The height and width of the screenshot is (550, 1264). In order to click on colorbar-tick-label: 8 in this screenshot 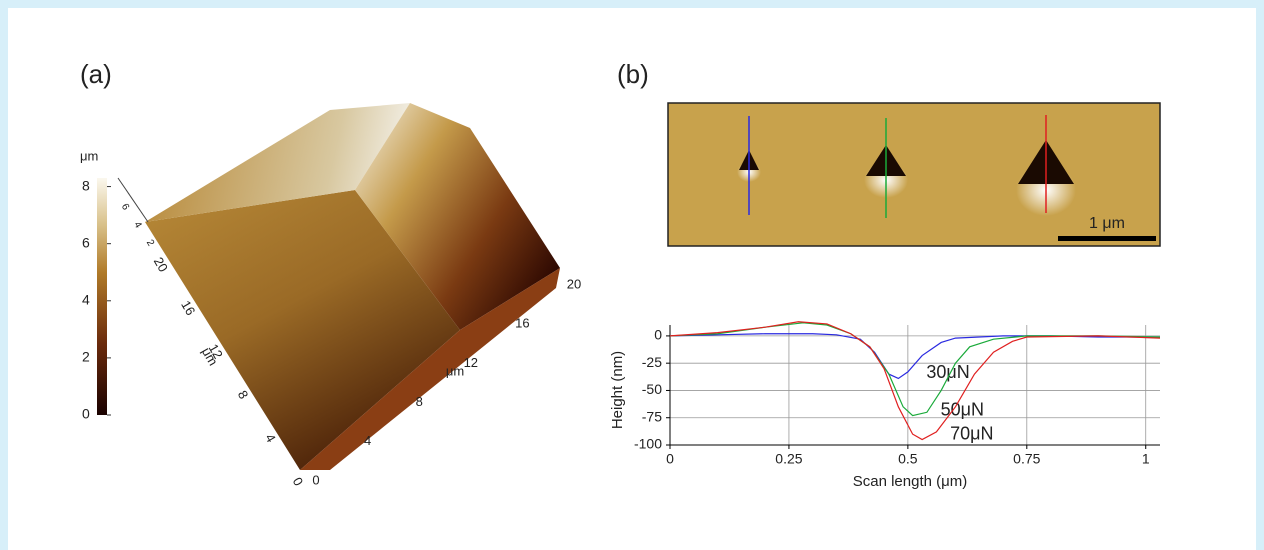, I will do `click(86, 185)`.